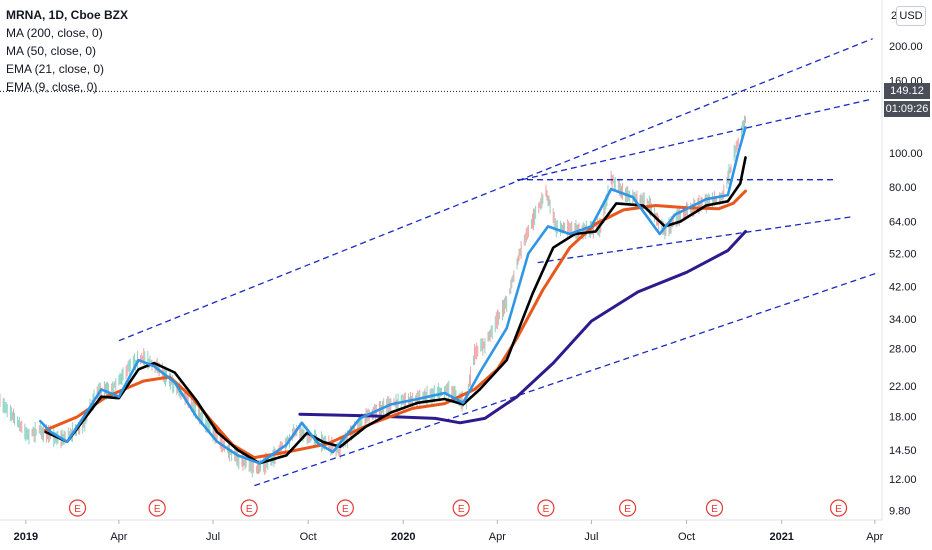 The width and height of the screenshot is (932, 550). What do you see at coordinates (26, 537) in the screenshot?
I see `x-tick-label: 2019` at bounding box center [26, 537].